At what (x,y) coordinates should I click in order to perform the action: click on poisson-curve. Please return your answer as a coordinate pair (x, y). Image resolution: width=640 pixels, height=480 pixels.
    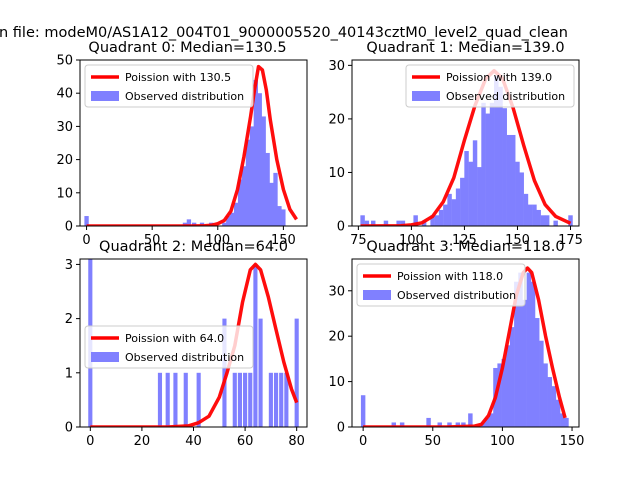
    Looking at the image, I should click on (194, 344).